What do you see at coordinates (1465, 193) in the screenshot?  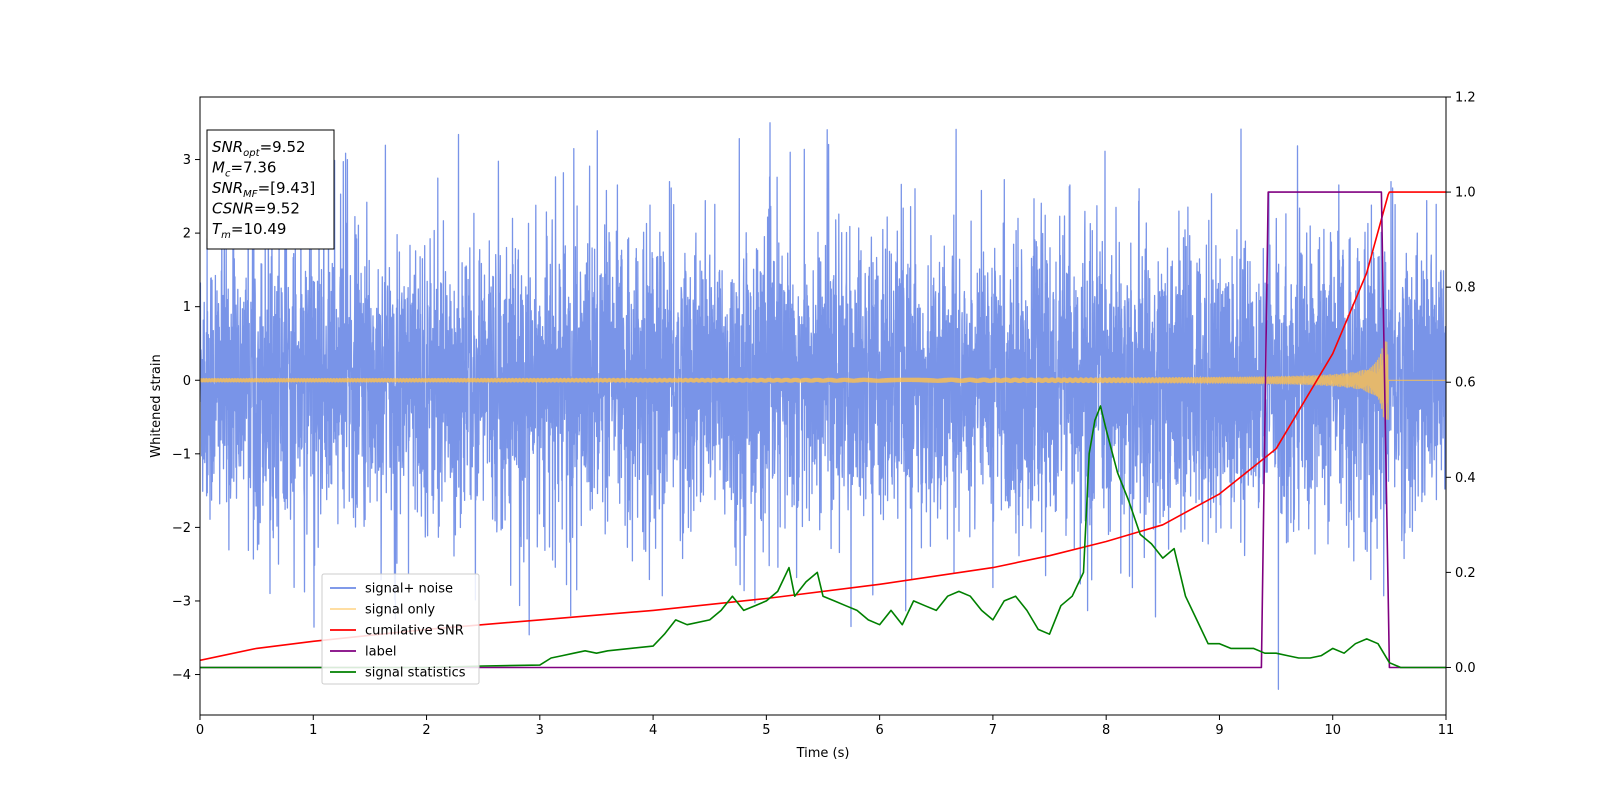 I see `y2-tick-label: 1.0` at bounding box center [1465, 193].